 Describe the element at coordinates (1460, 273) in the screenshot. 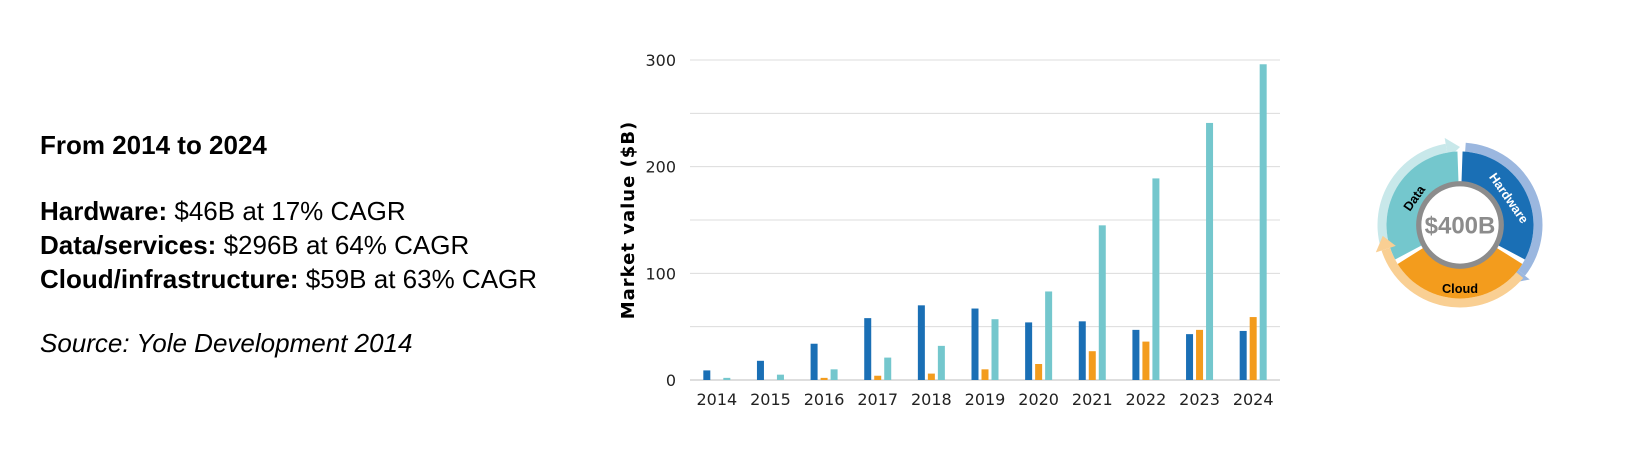

I see `ring-segment-cloud` at that location.